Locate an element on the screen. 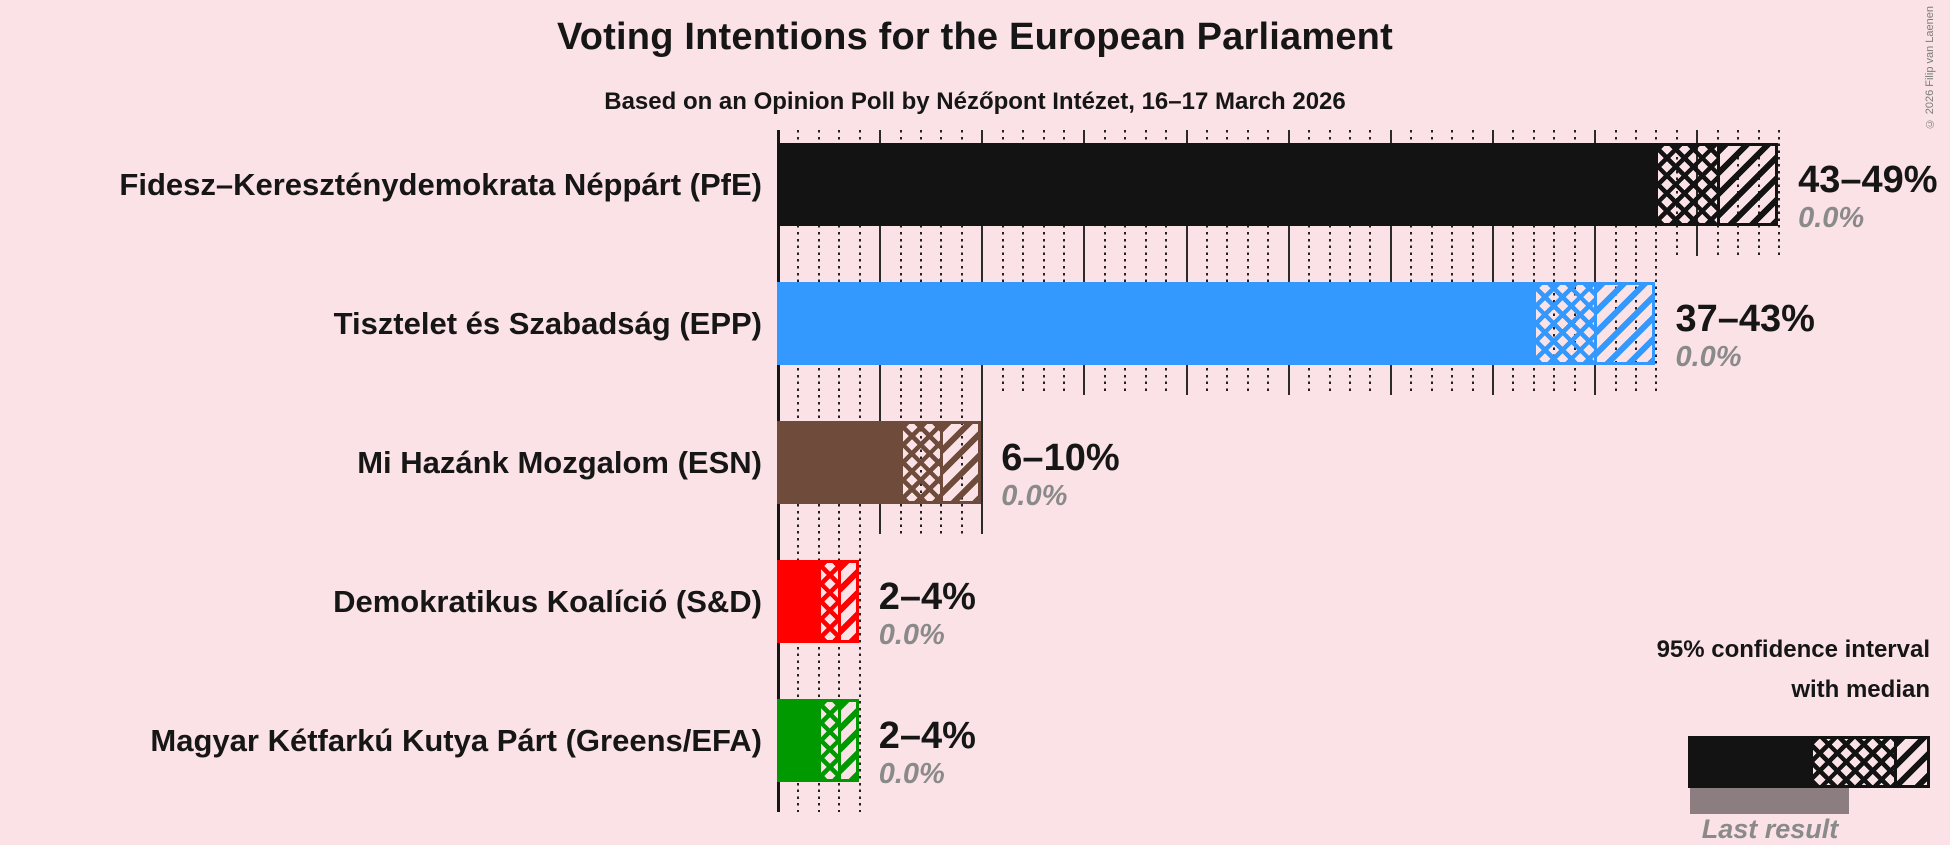 The width and height of the screenshot is (1950, 845). party-label: Tisztelet és Szabadság (EPP) is located at coordinates (547, 323).